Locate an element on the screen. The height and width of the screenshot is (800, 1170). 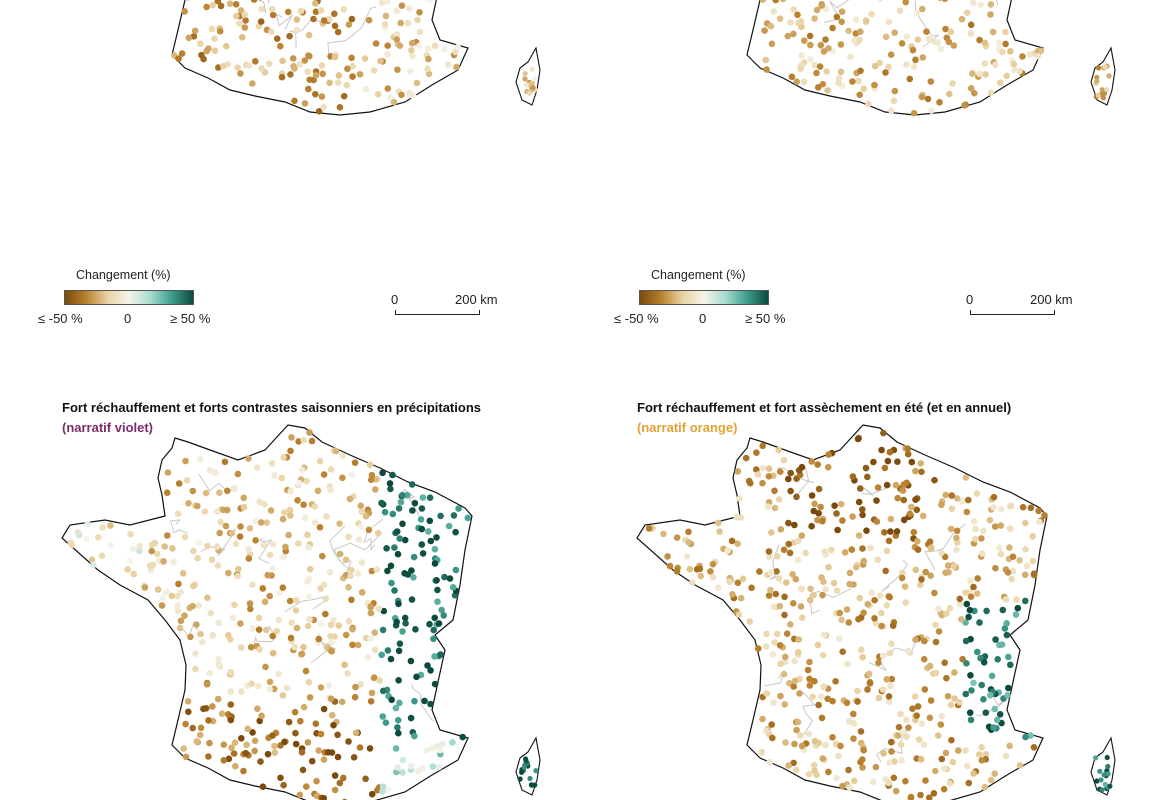
legend-max-label: ≥ 50 % is located at coordinates (190, 318).